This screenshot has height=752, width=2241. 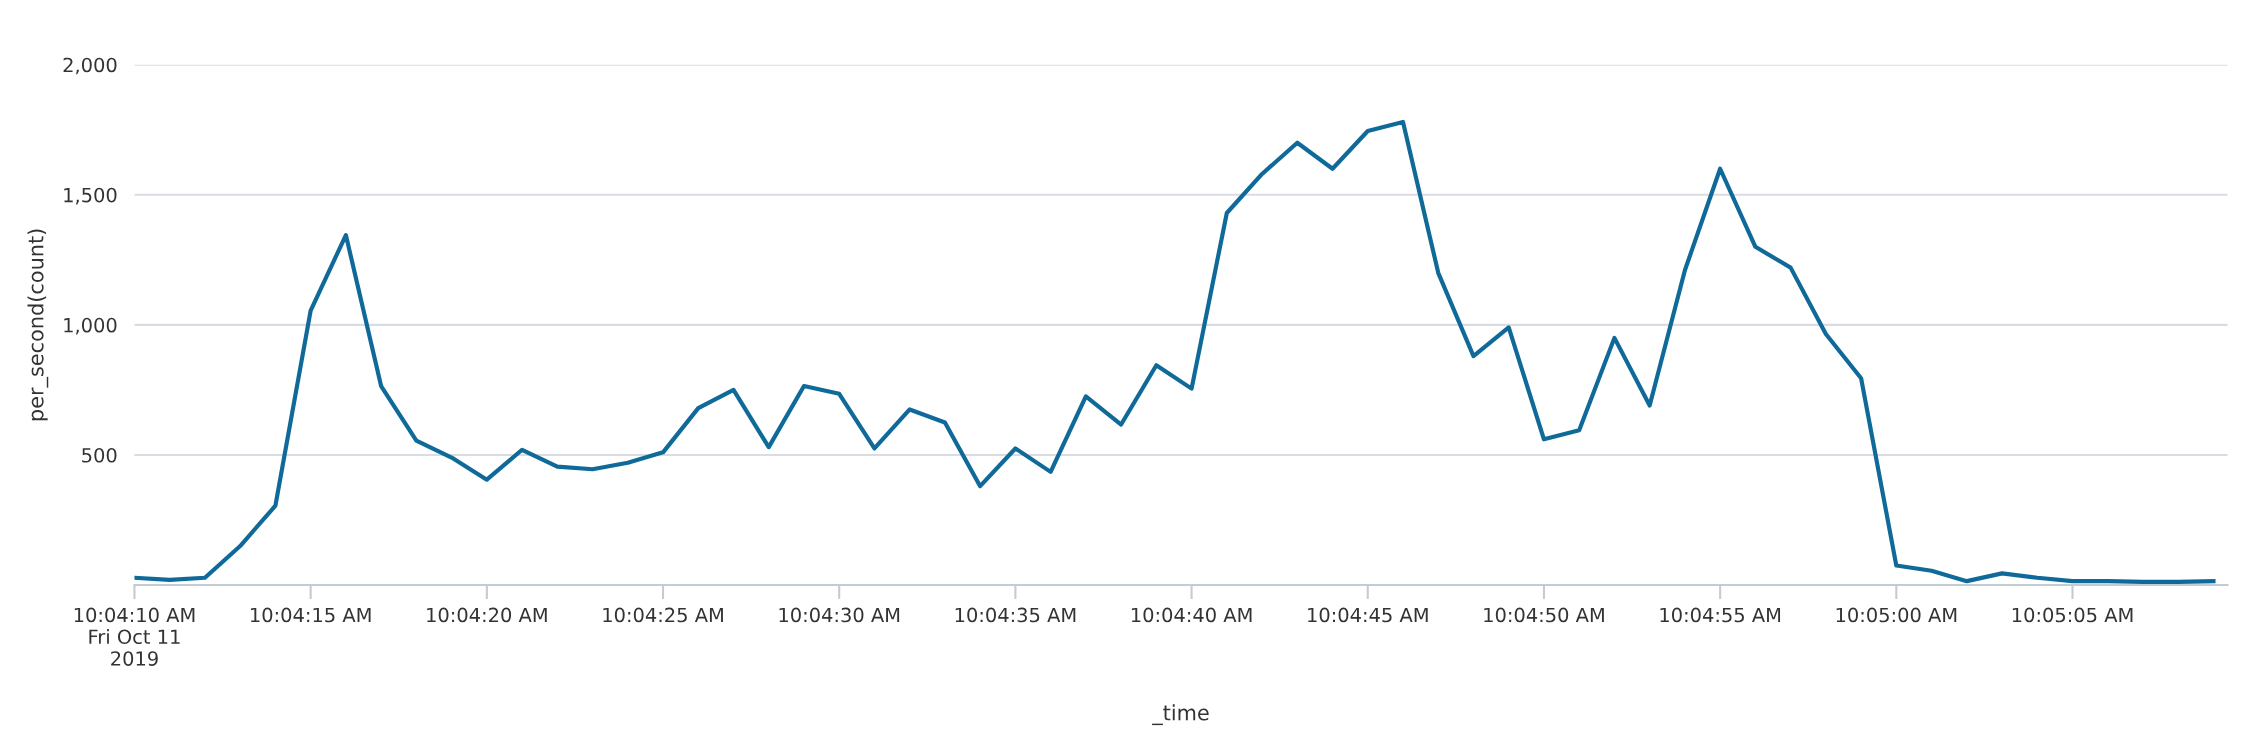 What do you see at coordinates (90, 196) in the screenshot?
I see `y-tick-label: 1,500` at bounding box center [90, 196].